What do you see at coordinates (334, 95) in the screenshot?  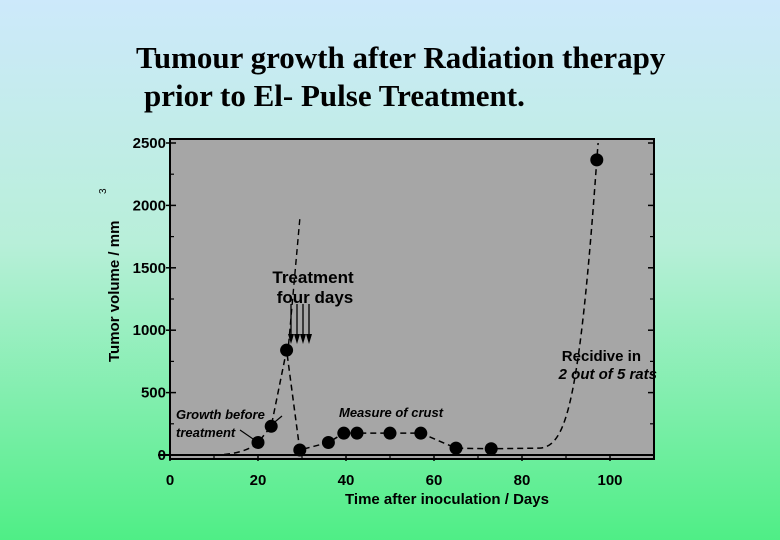 I see `chart-title-line-2: prior to El- Pulse Treatment.` at bounding box center [334, 95].